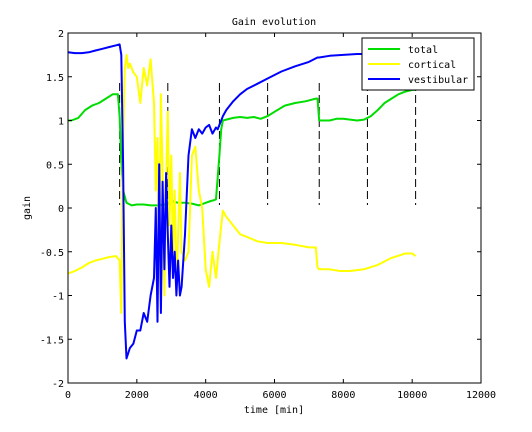 This screenshot has height=432, width=532. What do you see at coordinates (343, 395) in the screenshot?
I see `x-tick-label: 8000` at bounding box center [343, 395].